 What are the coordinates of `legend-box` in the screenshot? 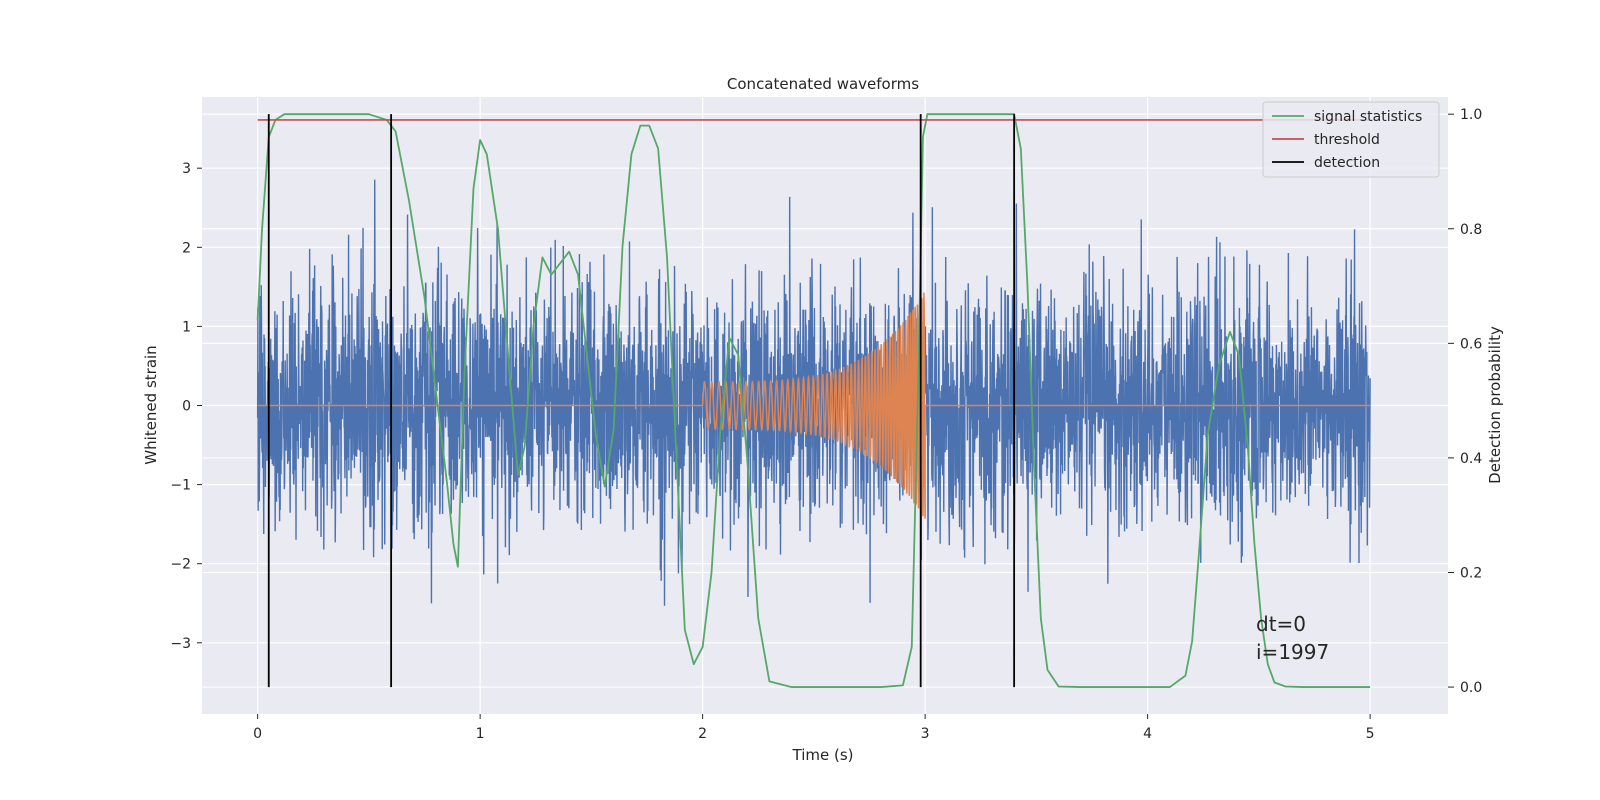 It's located at (1351, 139).